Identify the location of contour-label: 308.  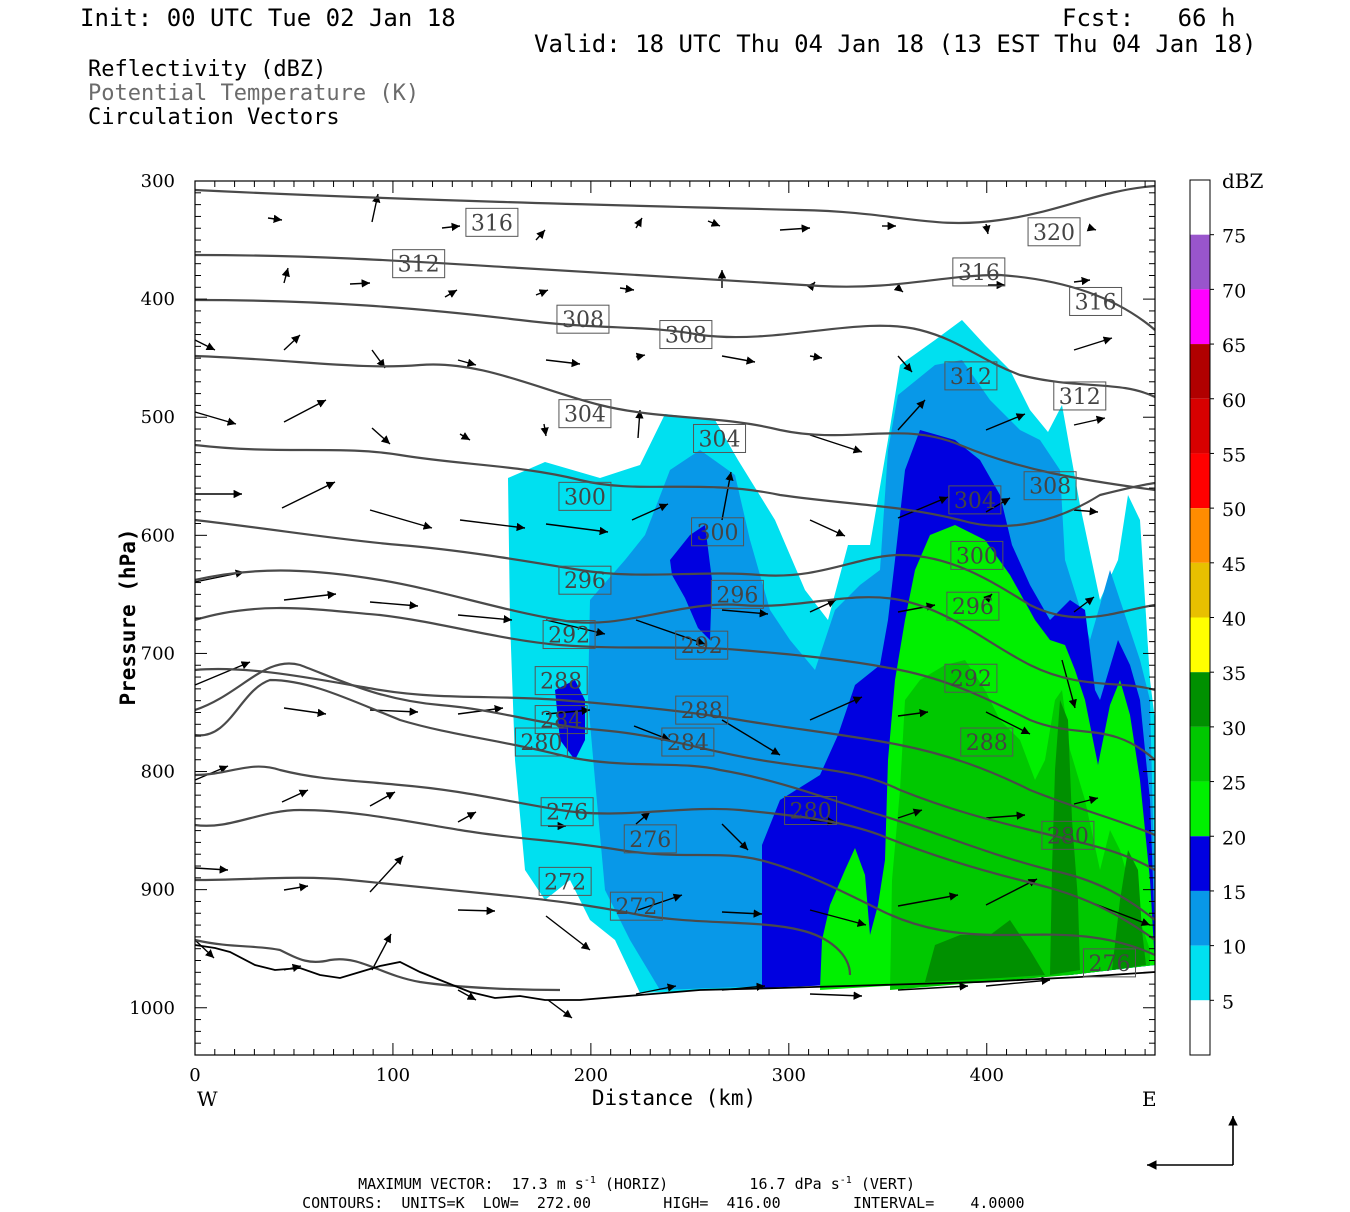
(1050, 487).